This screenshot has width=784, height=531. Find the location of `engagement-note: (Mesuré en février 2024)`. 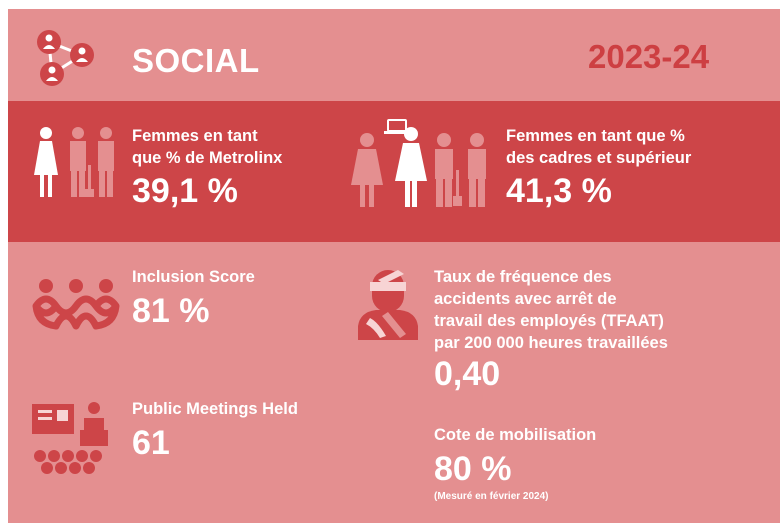

engagement-note: (Mesuré en février 2024) is located at coordinates (491, 496).